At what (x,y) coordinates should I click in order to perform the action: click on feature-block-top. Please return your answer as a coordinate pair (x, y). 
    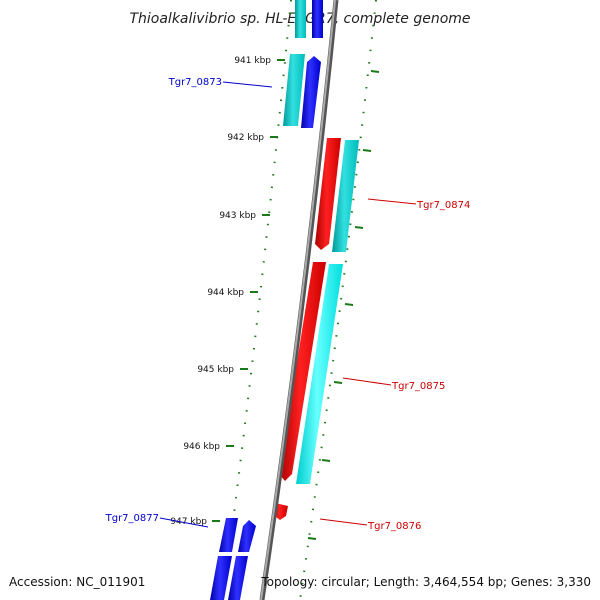
    Looking at the image, I should click on (309, 19).